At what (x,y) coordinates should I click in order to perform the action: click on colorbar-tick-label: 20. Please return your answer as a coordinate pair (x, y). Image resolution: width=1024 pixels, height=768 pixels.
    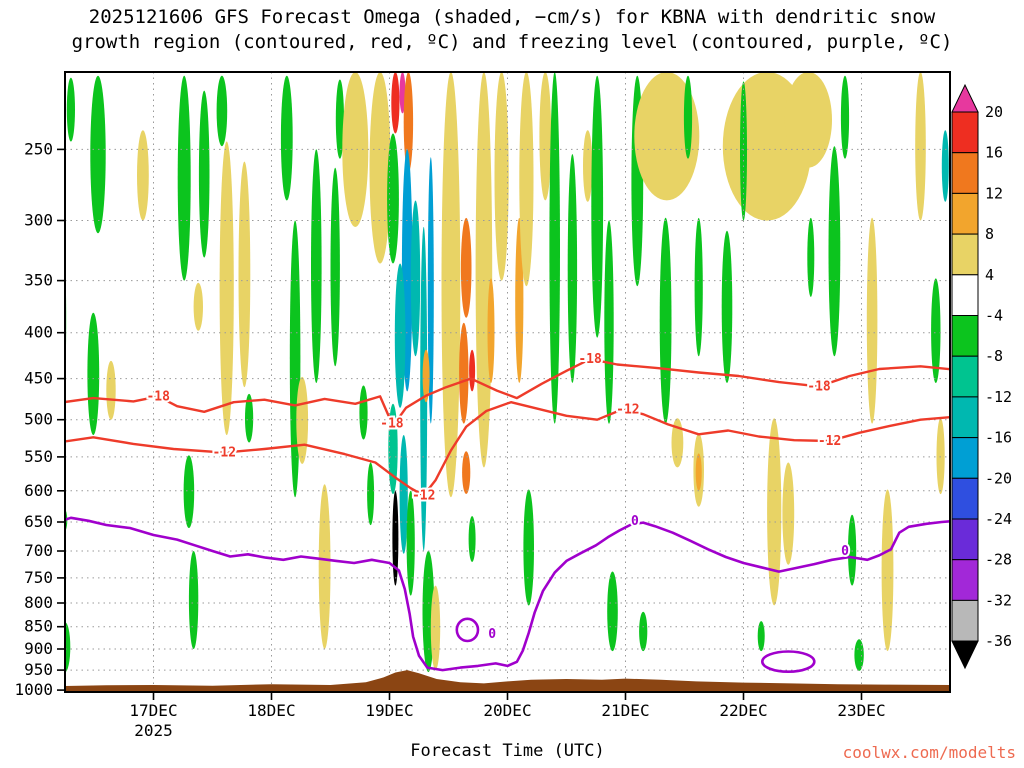
    Looking at the image, I should click on (994, 112).